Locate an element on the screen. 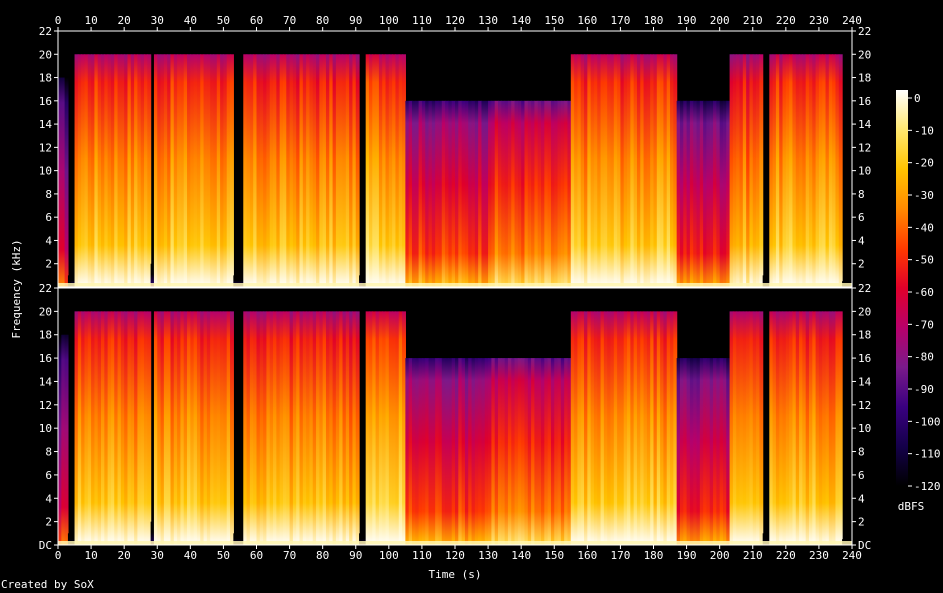 The image size is (943, 593). x-tick-label: 110 is located at coordinates (422, 20).